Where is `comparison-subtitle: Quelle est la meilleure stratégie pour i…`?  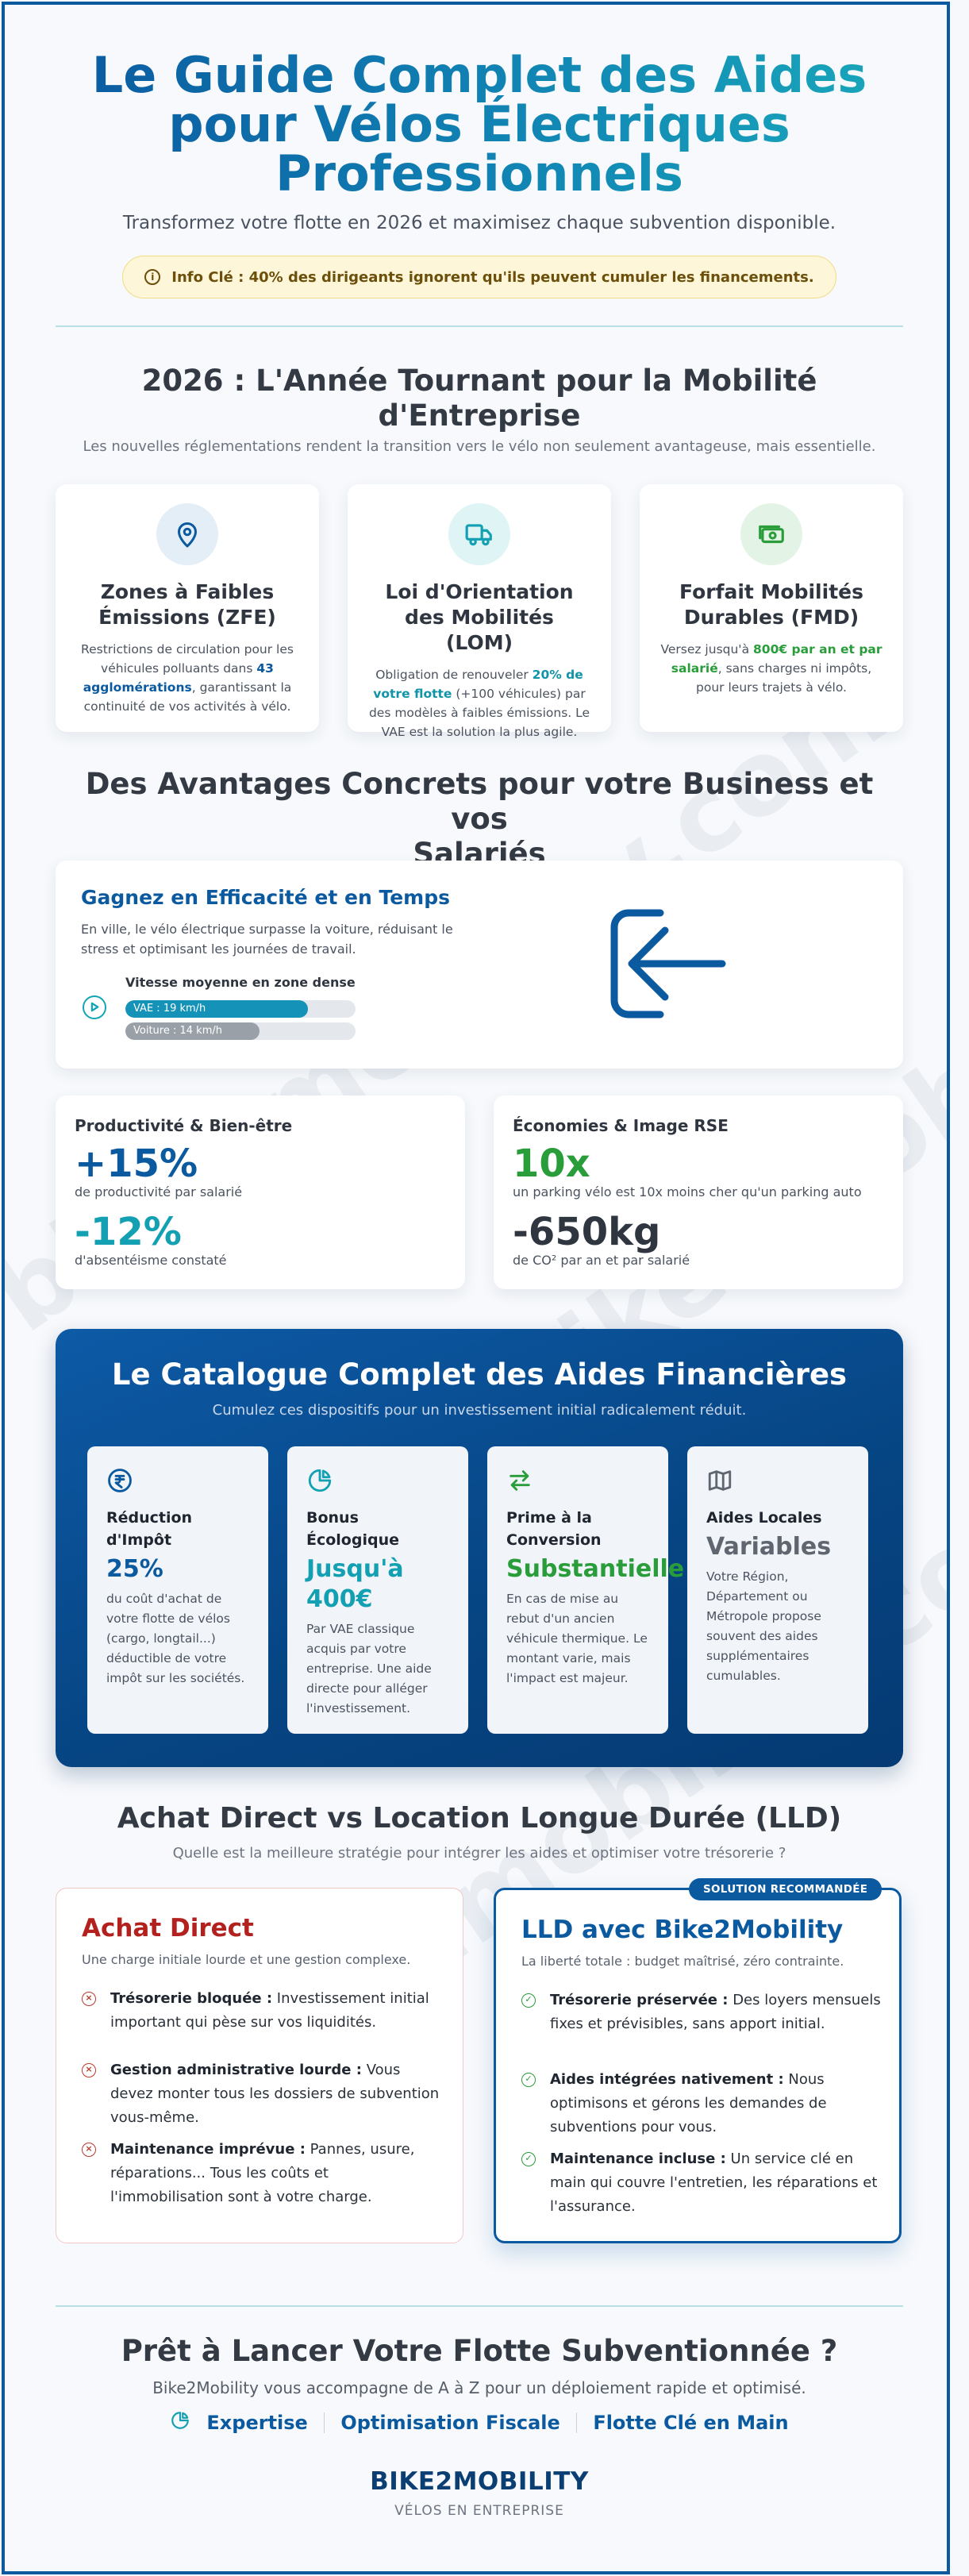
comparison-subtitle: Quelle est la meilleure stratégie pour i… is located at coordinates (479, 1853).